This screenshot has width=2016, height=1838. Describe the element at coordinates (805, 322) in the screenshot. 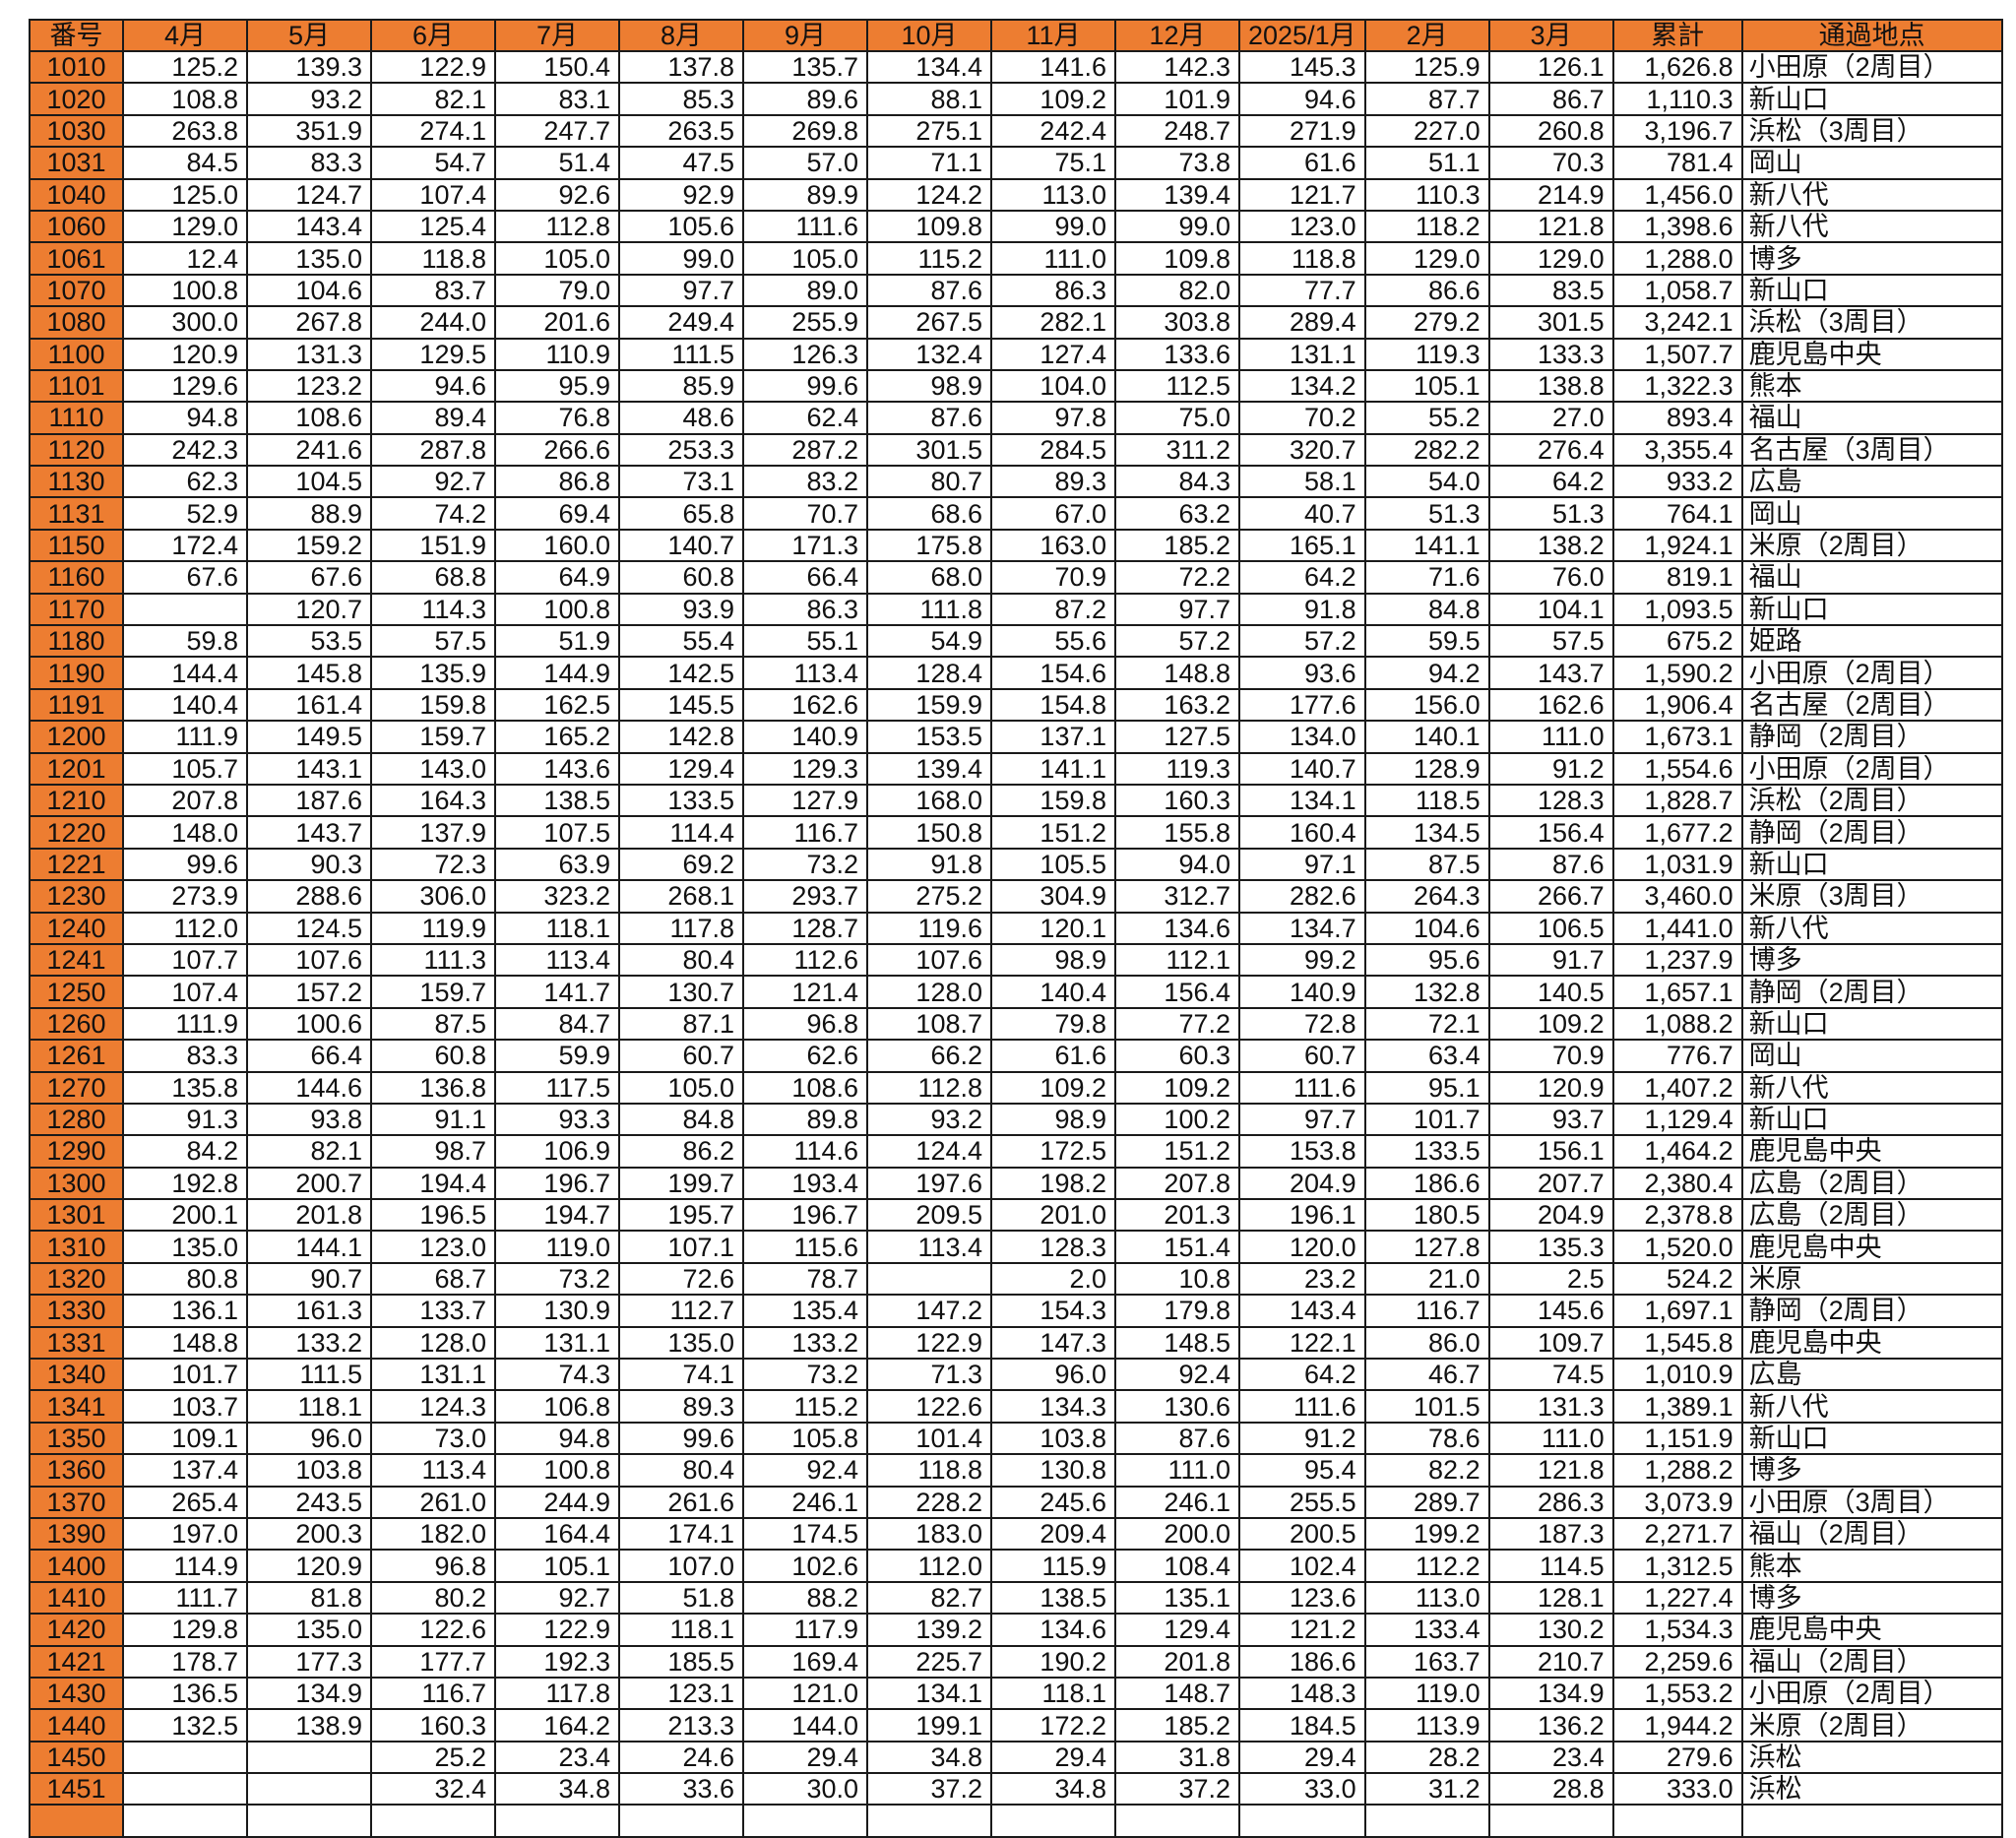

I see `month-value-cell: 255.9` at that location.